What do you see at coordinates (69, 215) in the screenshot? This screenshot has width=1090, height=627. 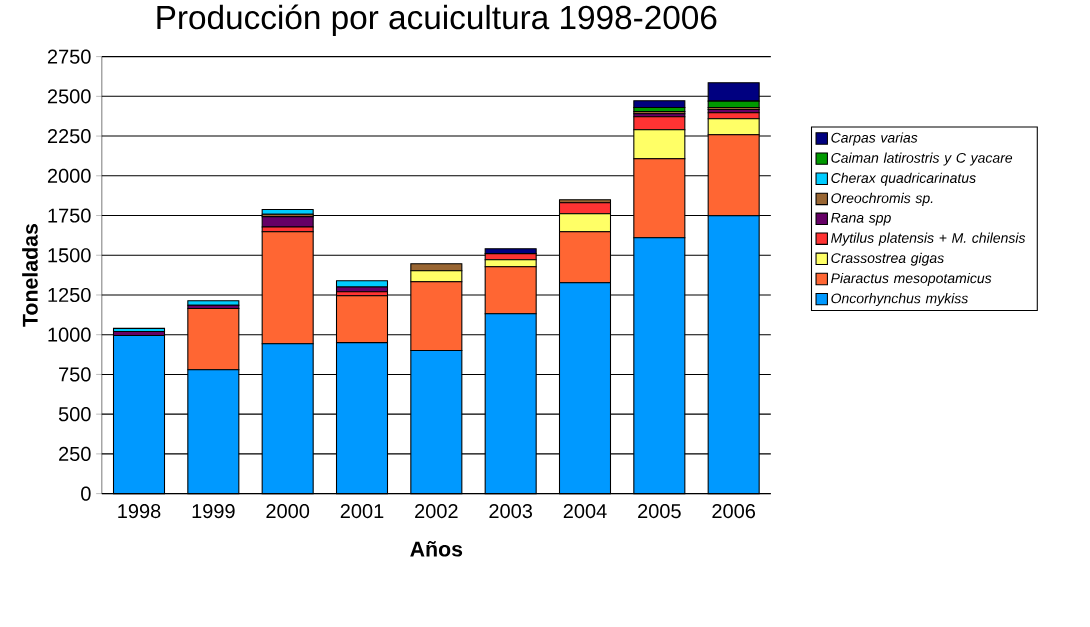 I see `y-tick-label: 1750` at bounding box center [69, 215].